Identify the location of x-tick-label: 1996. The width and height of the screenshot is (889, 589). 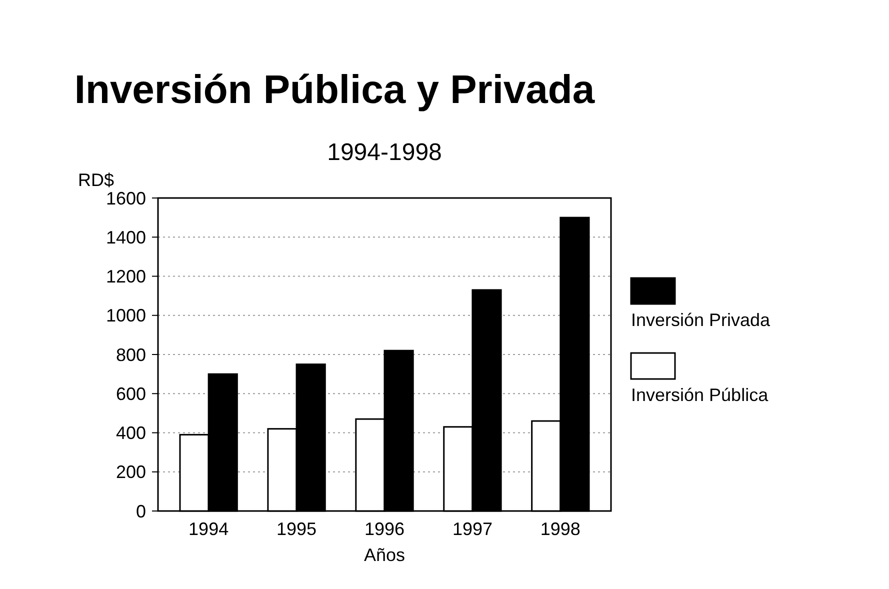
(384, 529).